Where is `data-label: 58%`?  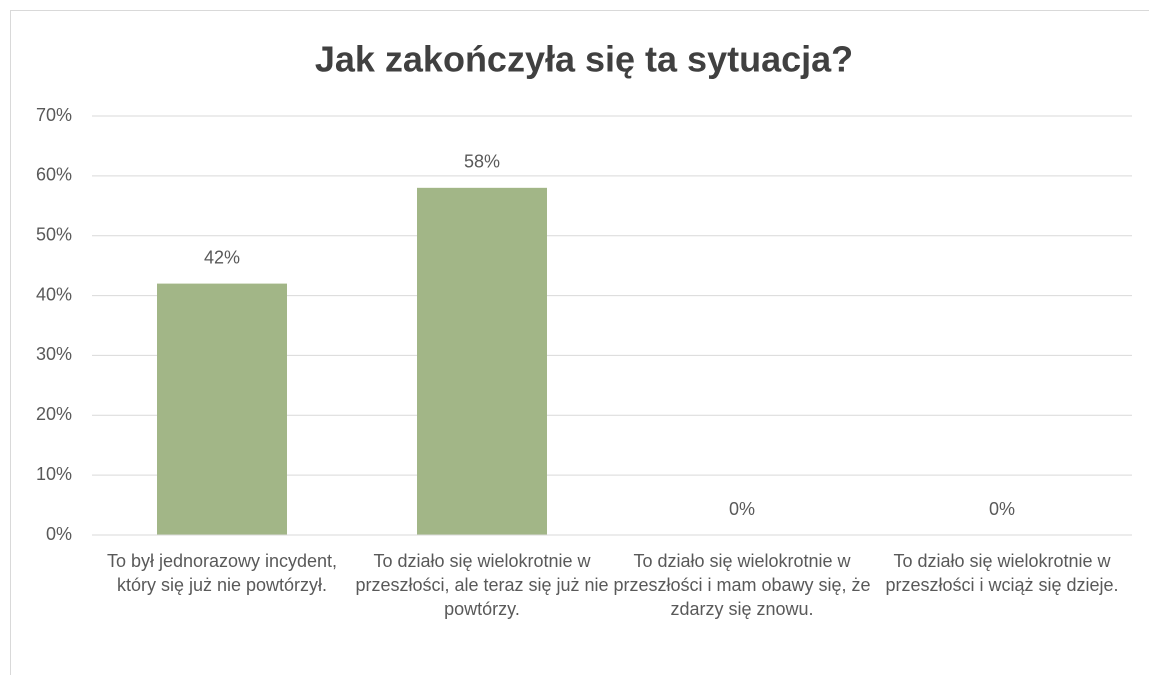
data-label: 58% is located at coordinates (482, 162).